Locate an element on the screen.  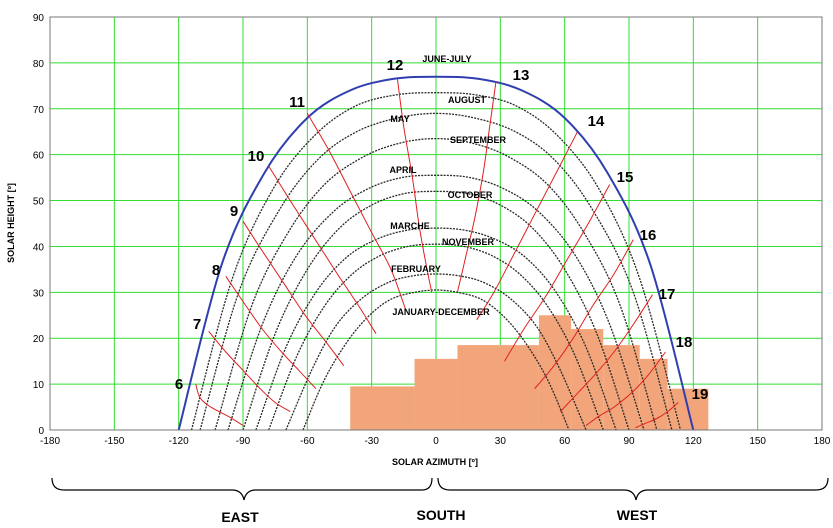
hour-label-13: 13 is located at coordinates (521, 75).